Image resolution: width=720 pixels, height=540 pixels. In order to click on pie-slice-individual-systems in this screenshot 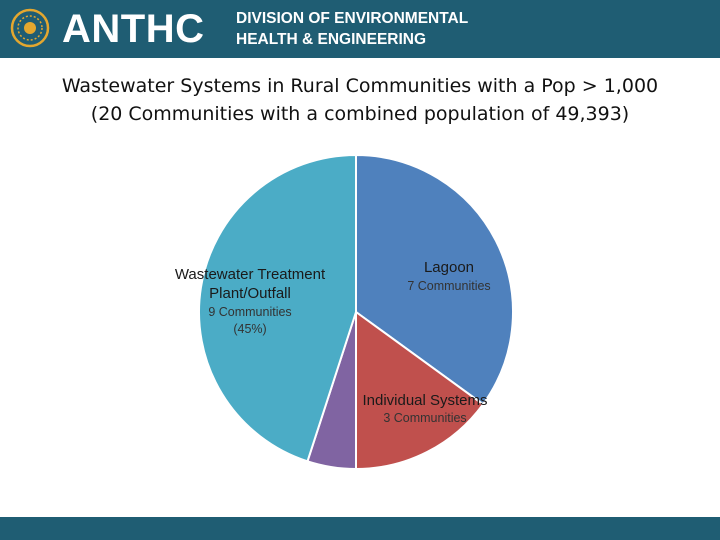, I will do `click(420, 390)`.